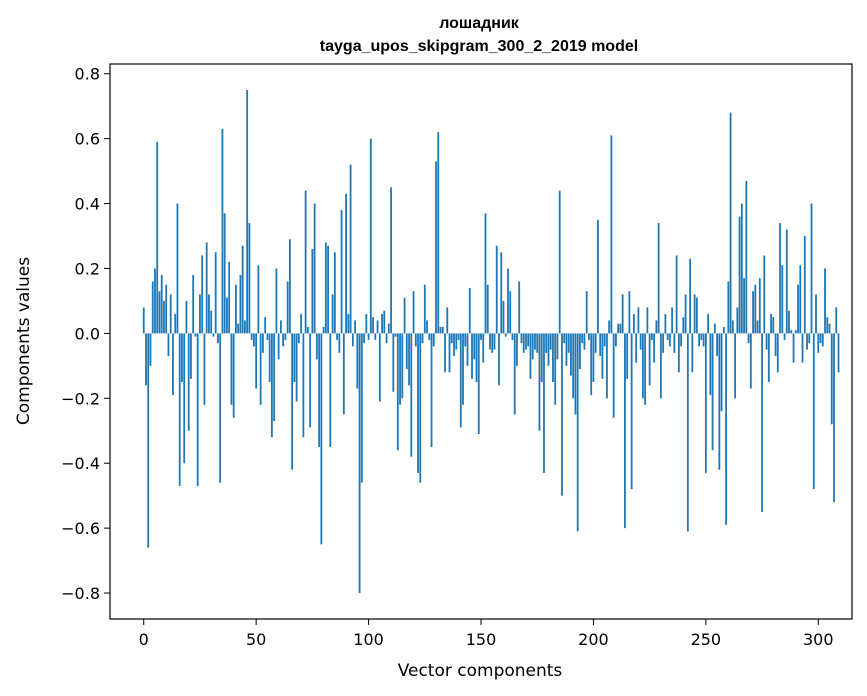  What do you see at coordinates (368, 639) in the screenshot?
I see `x-tick-label: 100` at bounding box center [368, 639].